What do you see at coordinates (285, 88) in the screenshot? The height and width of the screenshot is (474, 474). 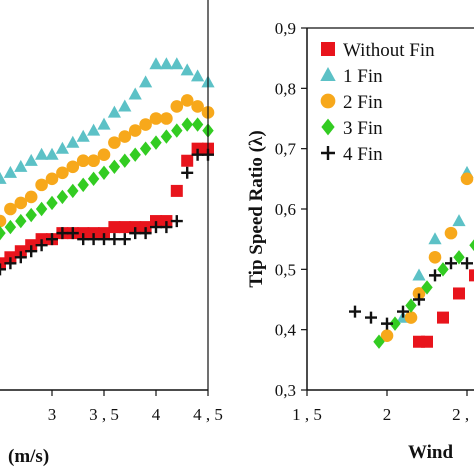 I see `y-tick-label: 0,8` at bounding box center [285, 88].